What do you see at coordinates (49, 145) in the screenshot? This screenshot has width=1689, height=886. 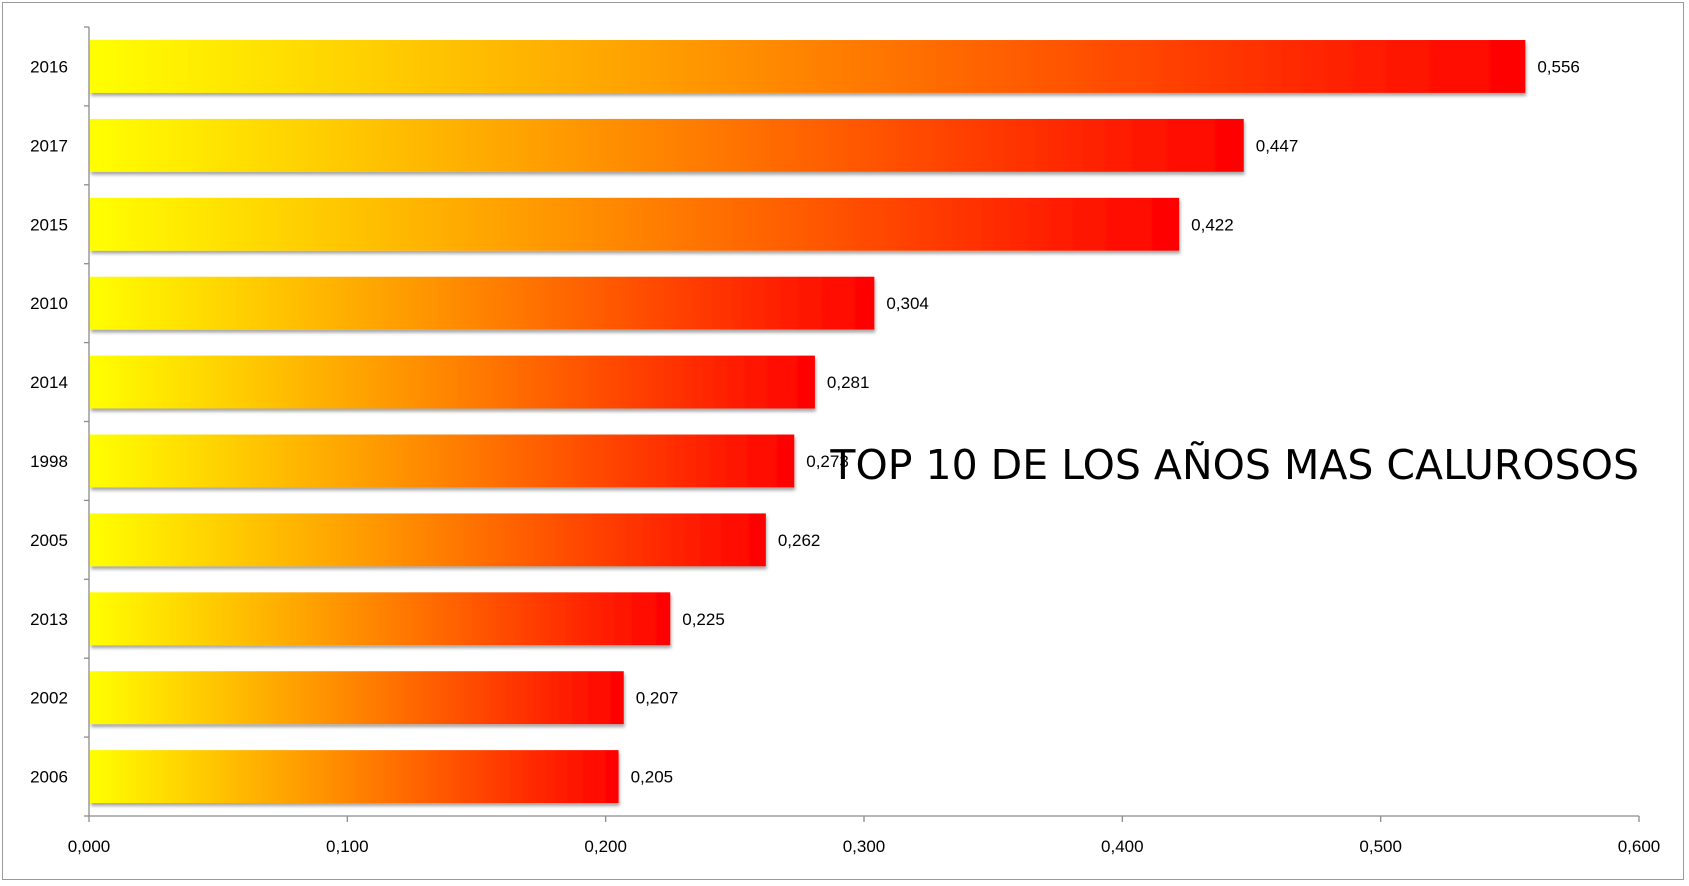 I see `category-label-2017: 2017` at bounding box center [49, 145].